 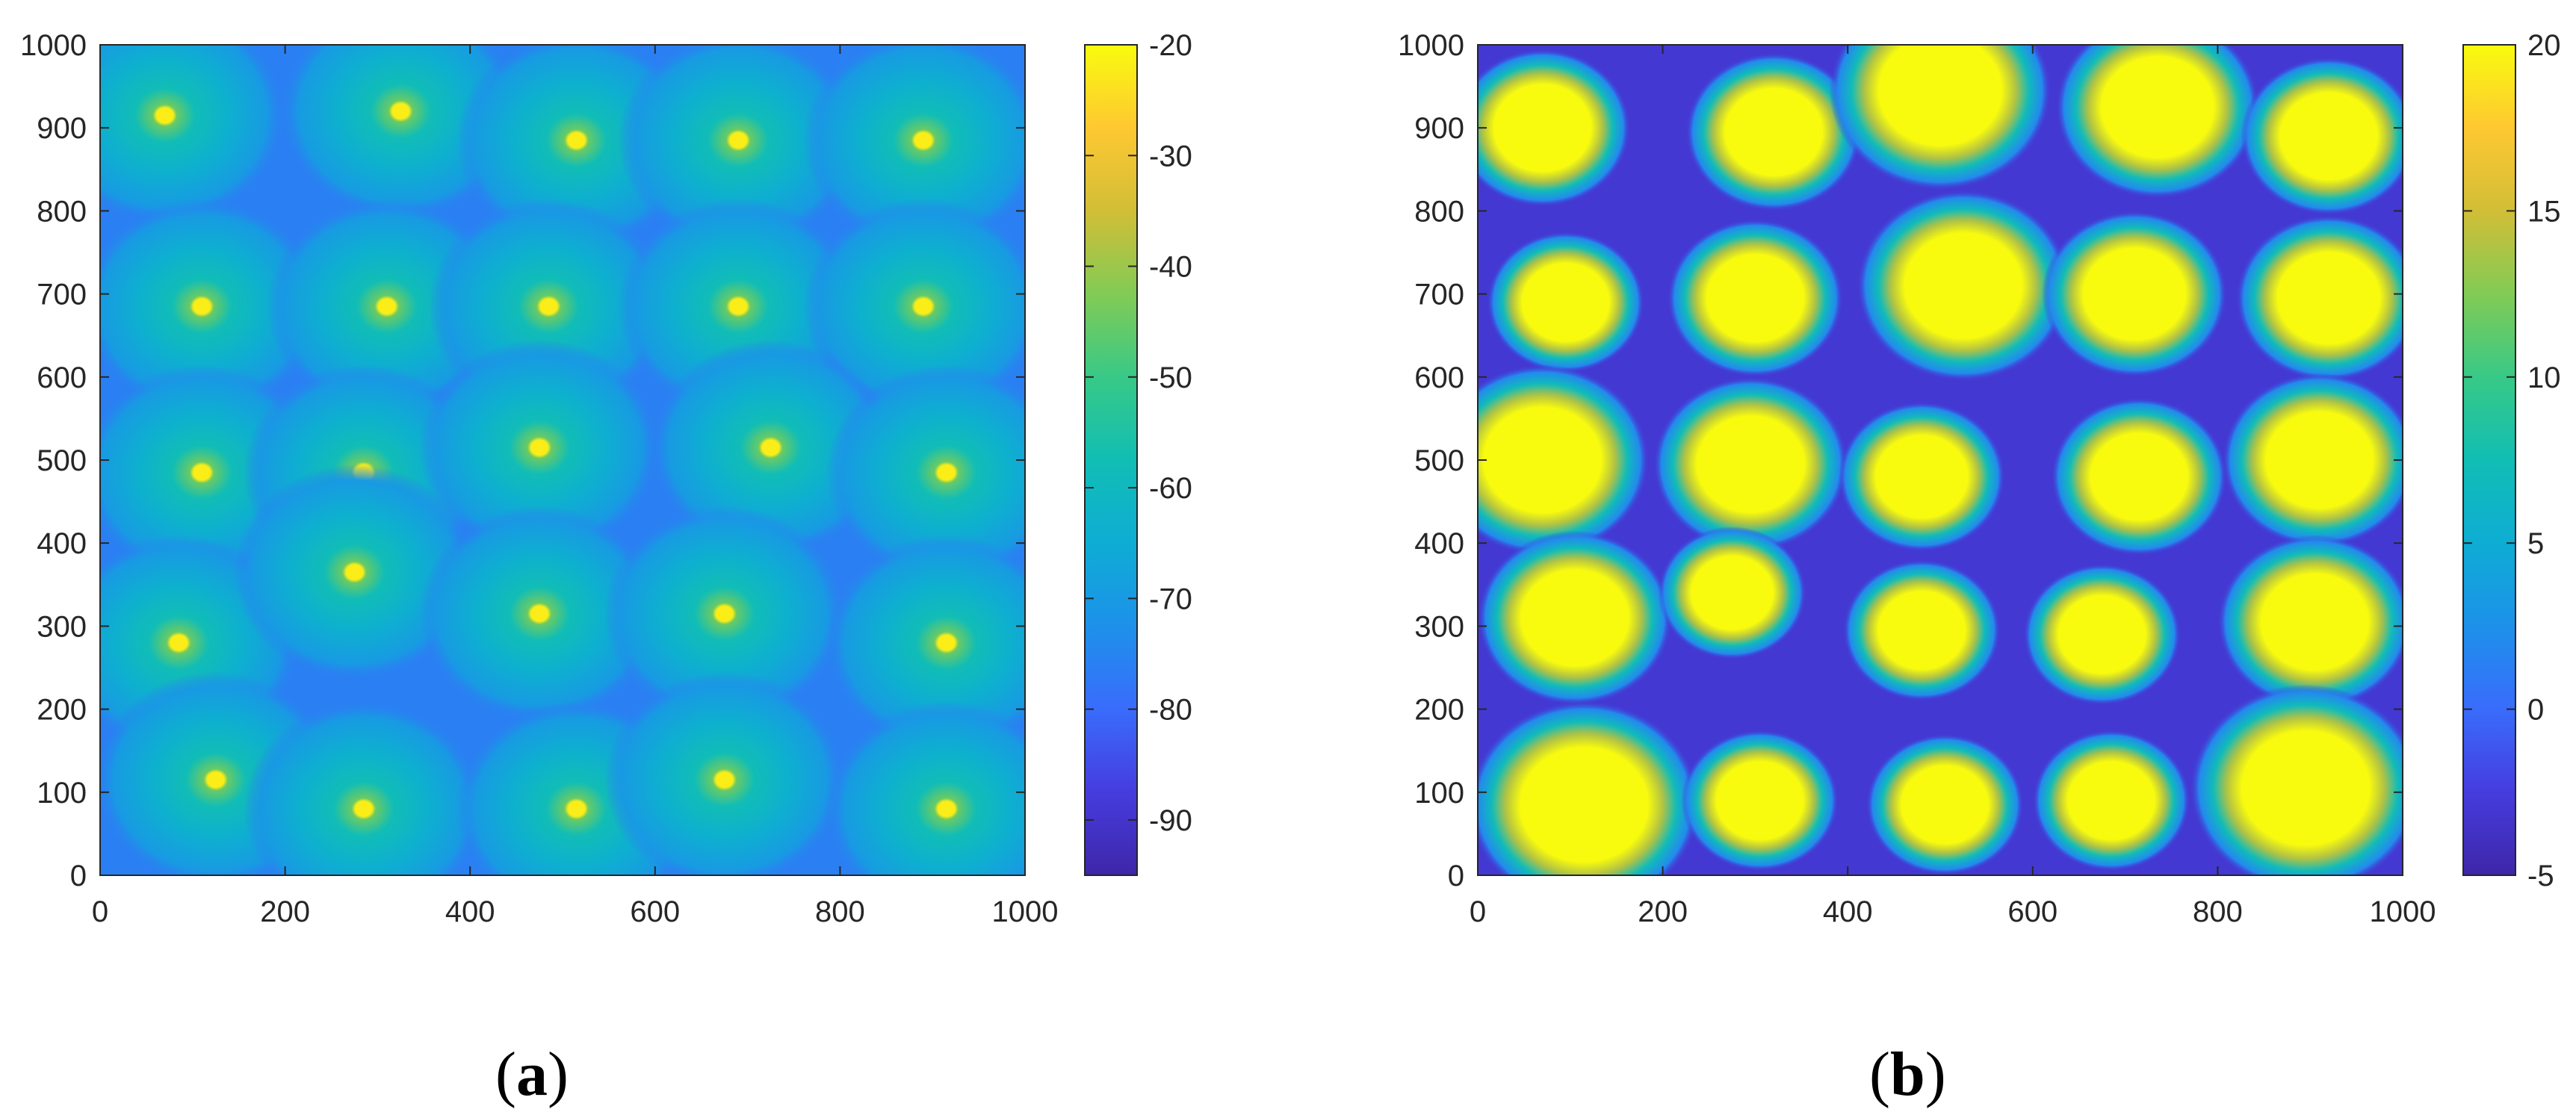 I want to click on colorbar-tick-label: -90, so click(x=1170, y=821).